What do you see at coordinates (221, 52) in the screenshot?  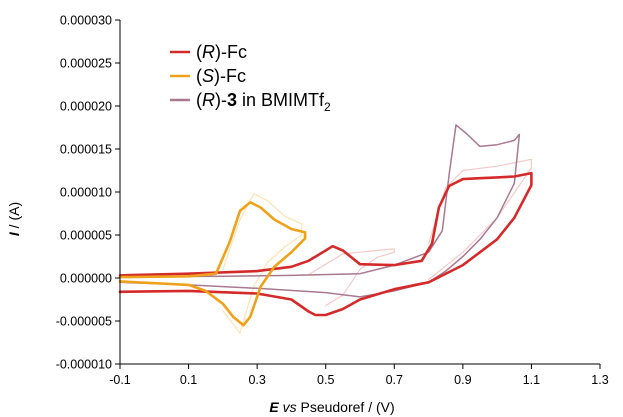 I see `legend-label: (R)-Fc` at bounding box center [221, 52].